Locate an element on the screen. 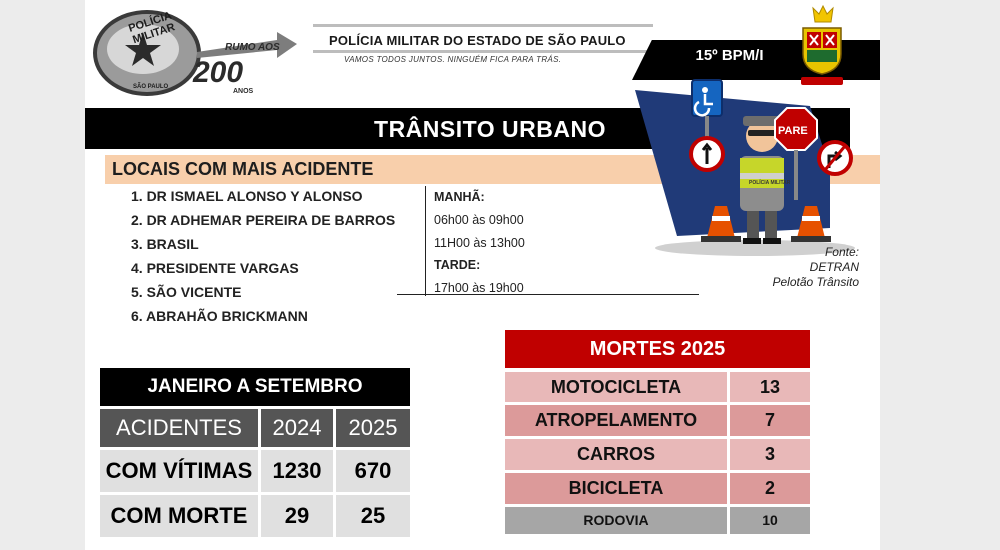  anniversary-top-text: RUMO AOS is located at coordinates (252, 47).